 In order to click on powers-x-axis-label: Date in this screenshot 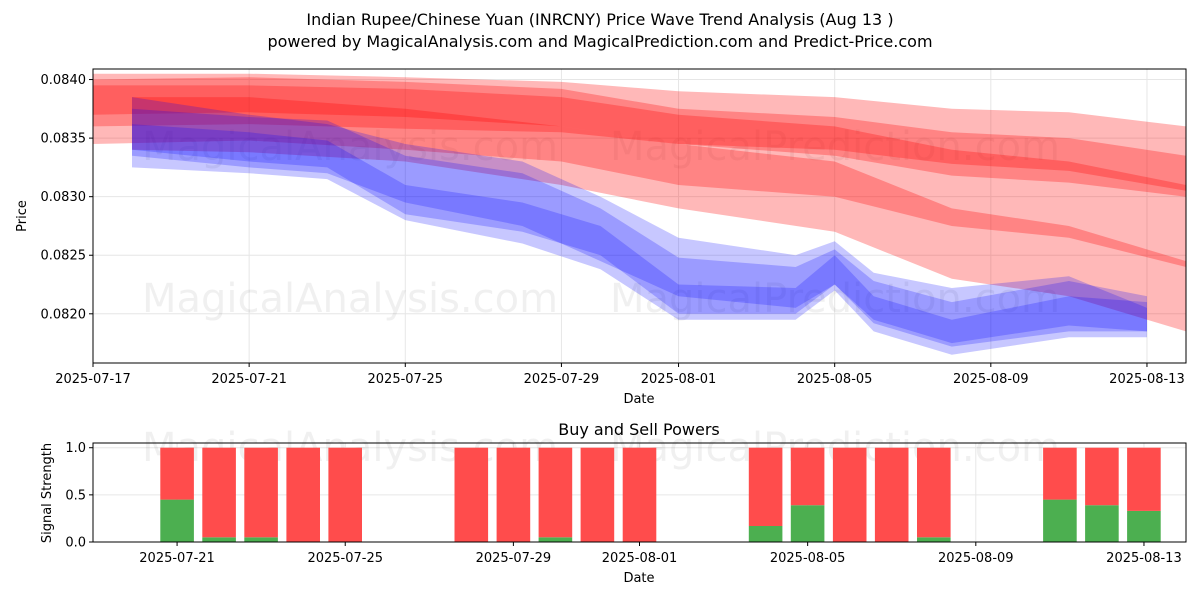, I will do `click(638, 578)`.